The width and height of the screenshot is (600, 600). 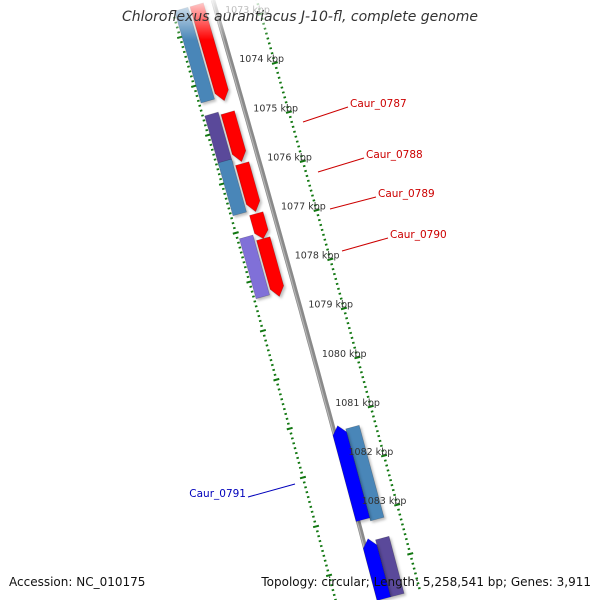 I want to click on gene-label: Caur_0787, so click(x=378, y=104).